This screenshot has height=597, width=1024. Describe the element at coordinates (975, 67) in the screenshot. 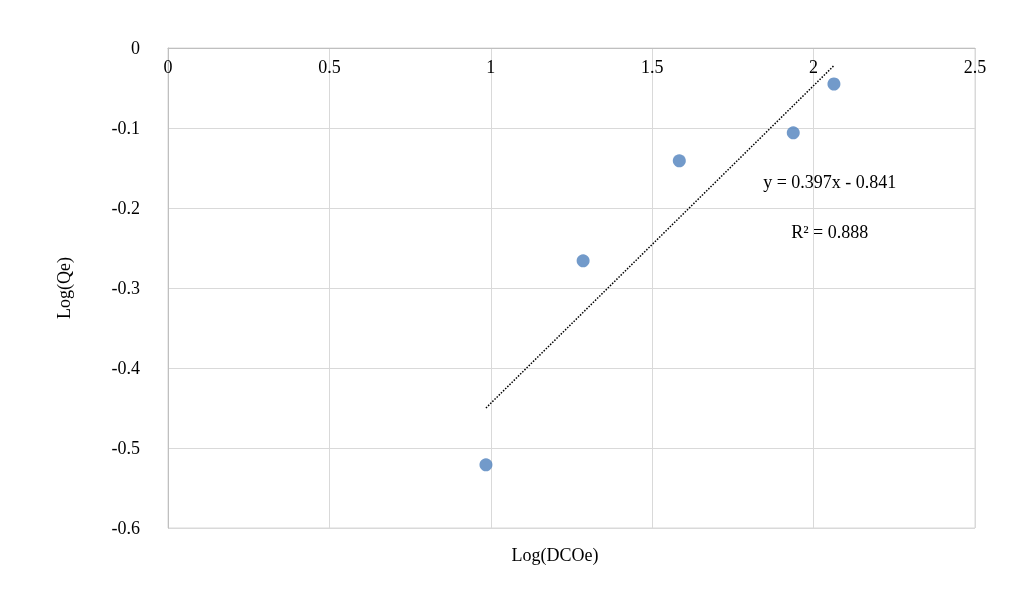

I see `x-tick-label: 2.5` at that location.